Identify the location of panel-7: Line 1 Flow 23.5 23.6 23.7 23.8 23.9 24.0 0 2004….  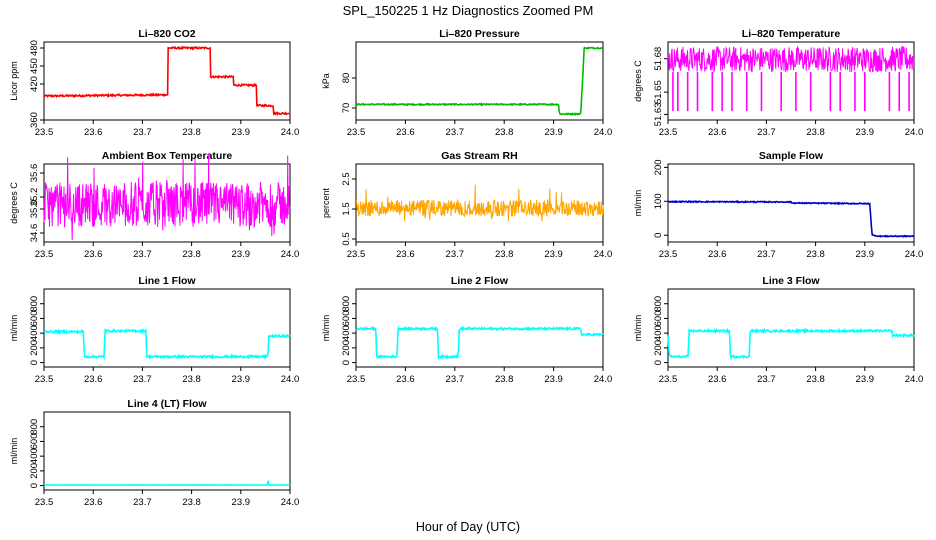
(154, 330).